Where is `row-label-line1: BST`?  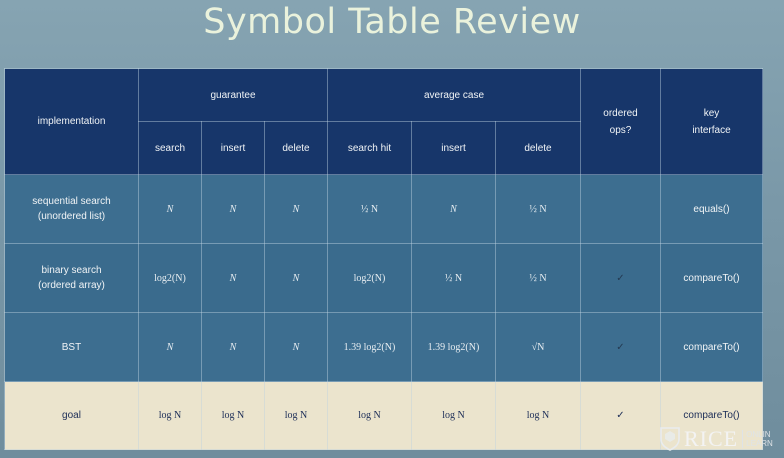 row-label-line1: BST is located at coordinates (71, 347).